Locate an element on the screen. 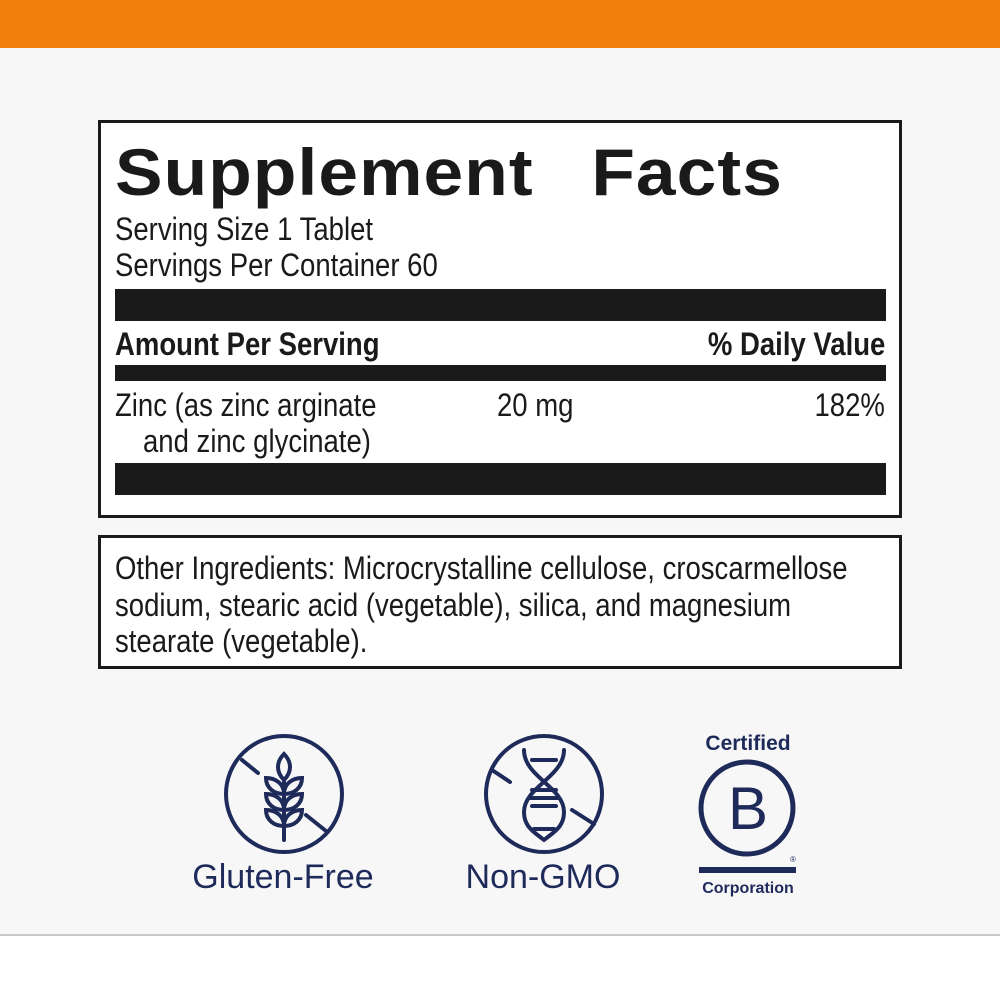 The image size is (1000, 1000). daily-value-header: % Daily Value is located at coordinates (796, 344).